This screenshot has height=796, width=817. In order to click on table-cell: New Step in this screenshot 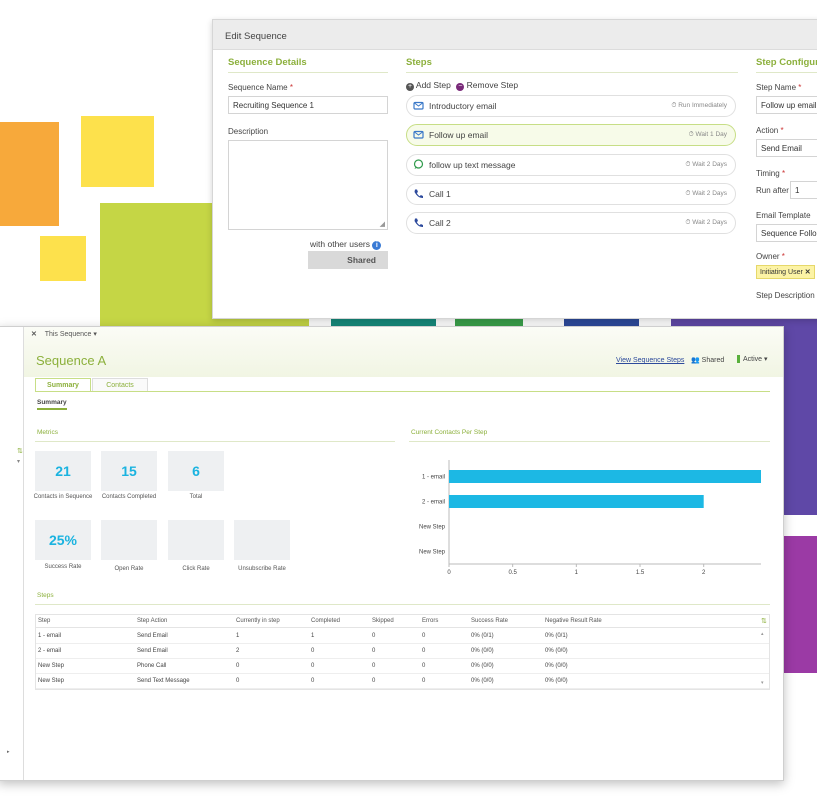, I will do `click(51, 666)`.